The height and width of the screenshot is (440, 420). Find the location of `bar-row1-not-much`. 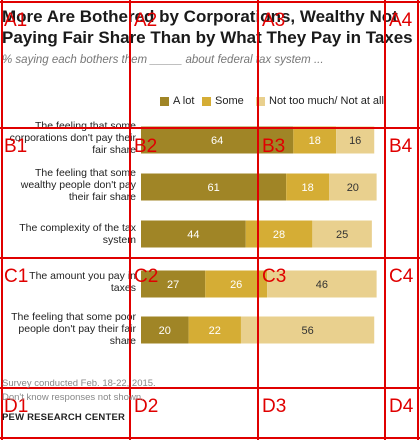

bar-row1-not-much is located at coordinates (355, 140).